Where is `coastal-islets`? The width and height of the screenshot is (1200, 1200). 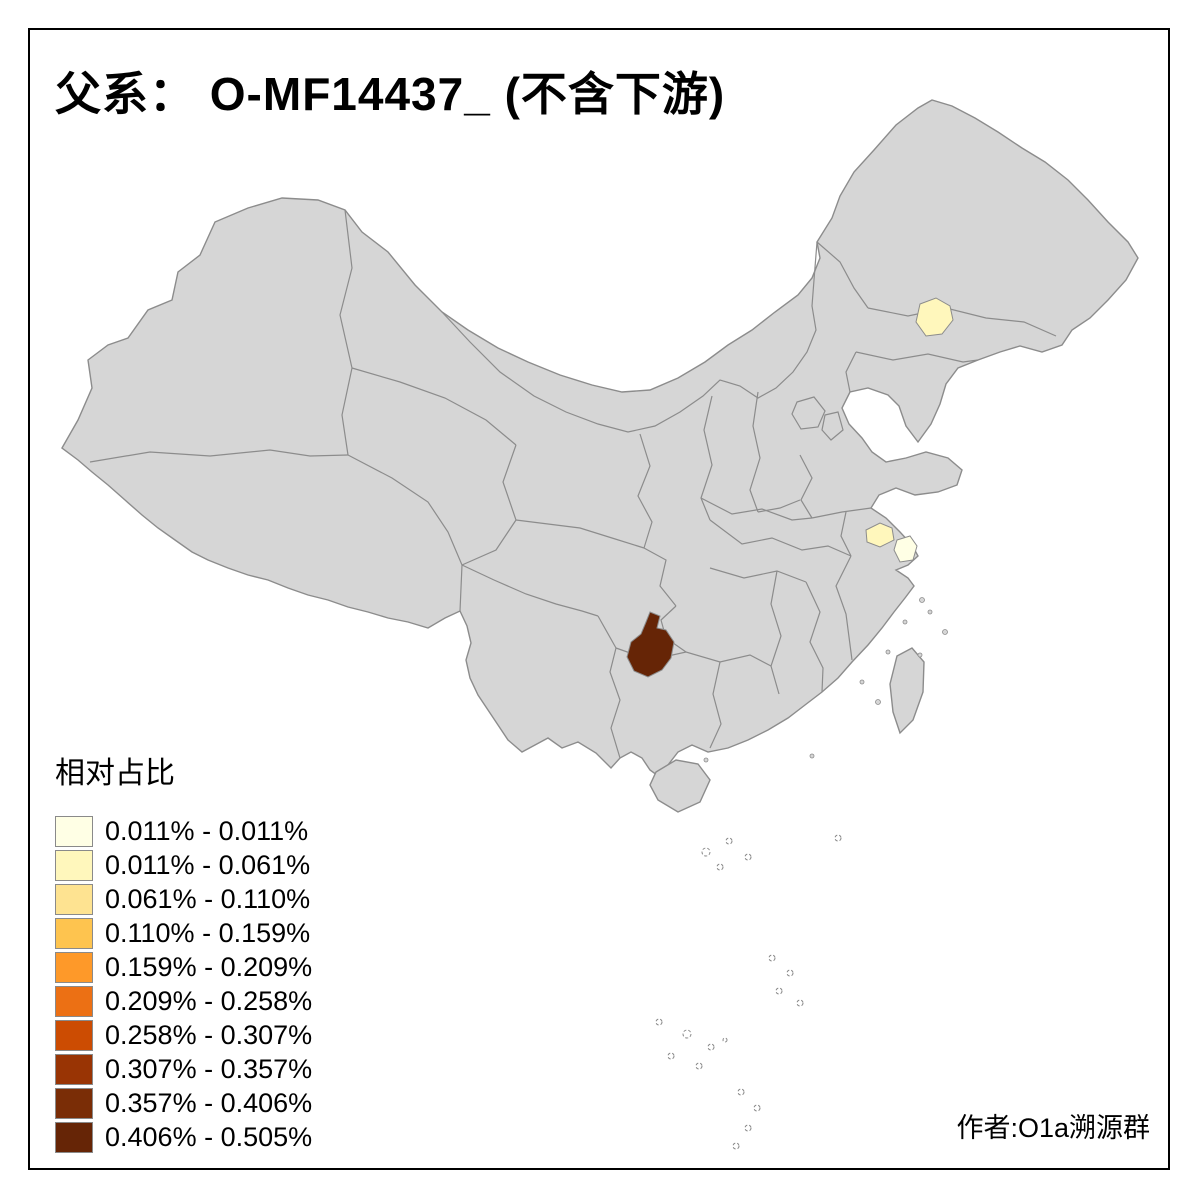 coastal-islets is located at coordinates (825, 680).